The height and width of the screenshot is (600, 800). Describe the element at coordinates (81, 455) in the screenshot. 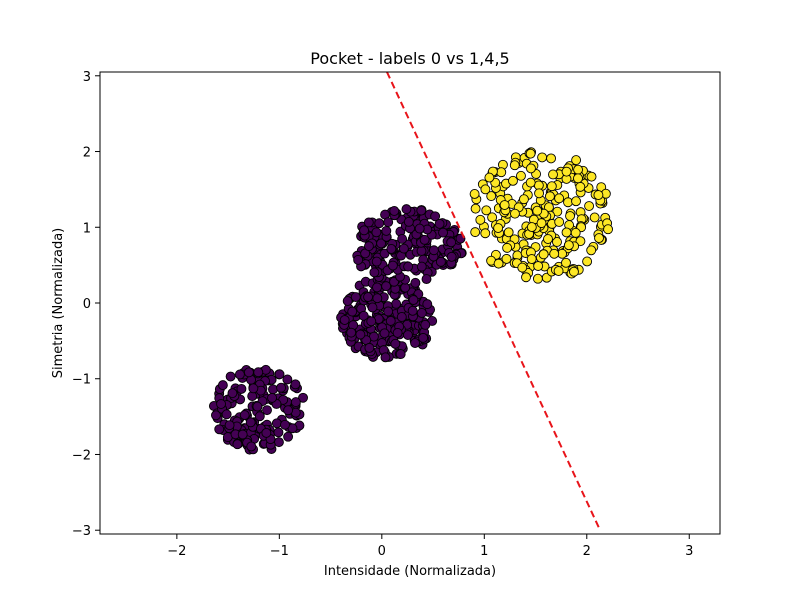

I see `y-tick-label: −2` at that location.